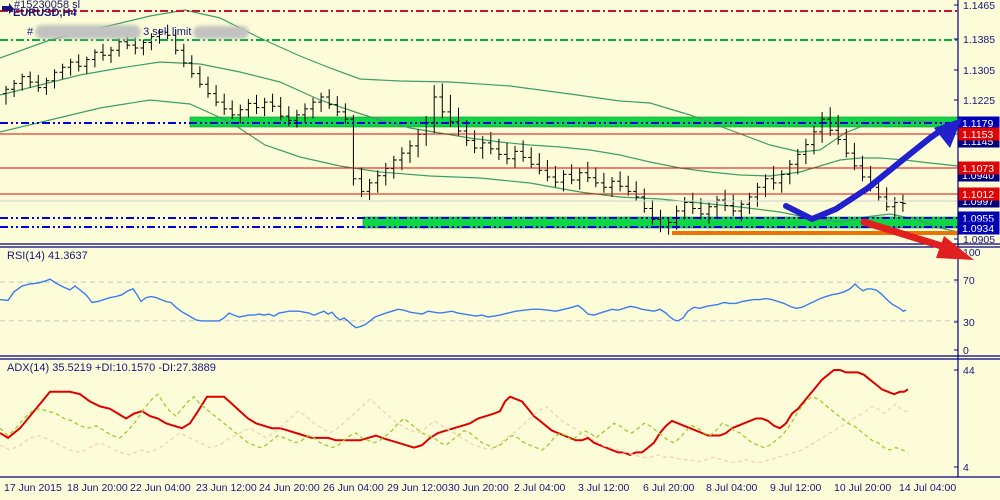 The height and width of the screenshot is (500, 1000). What do you see at coordinates (167, 32) in the screenshot?
I see `order-type-label: 3 sell limit` at bounding box center [167, 32].